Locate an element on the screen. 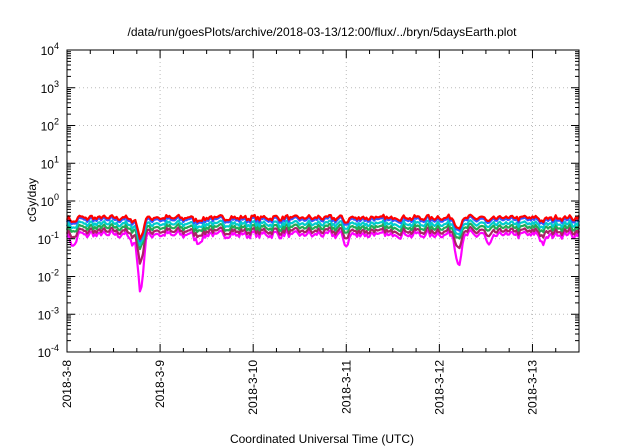 Image resolution: width=640 pixels, height=448 pixels. y-tick-exponent: -3 is located at coordinates (55, 310).